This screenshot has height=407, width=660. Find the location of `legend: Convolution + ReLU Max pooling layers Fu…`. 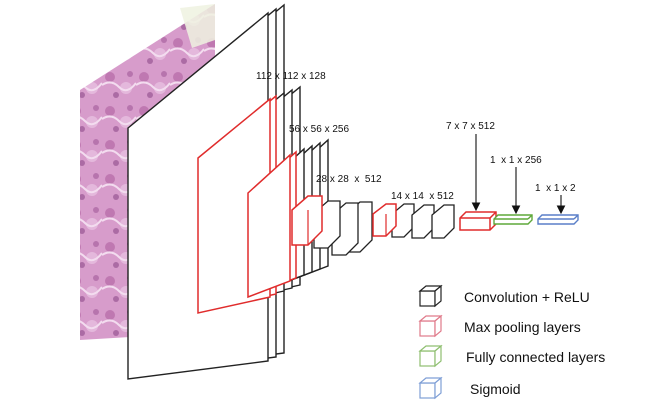

legend: Convolution + ReLU Max pooling layers Fu… is located at coordinates (511, 342).